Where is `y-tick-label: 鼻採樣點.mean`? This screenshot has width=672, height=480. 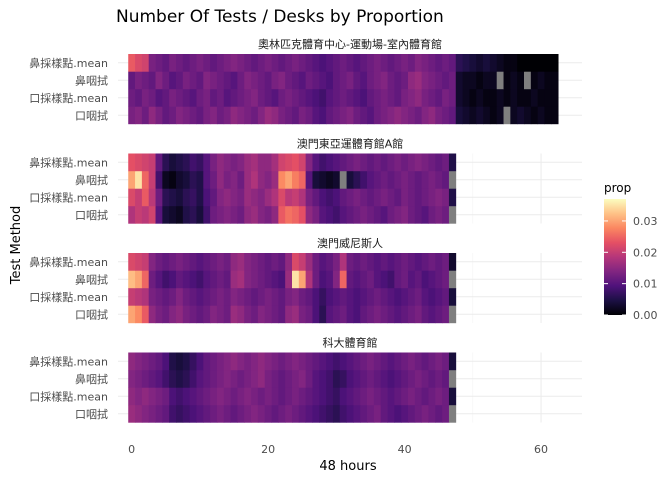 y-tick-label: 鼻採樣點.mean is located at coordinates (68, 361).